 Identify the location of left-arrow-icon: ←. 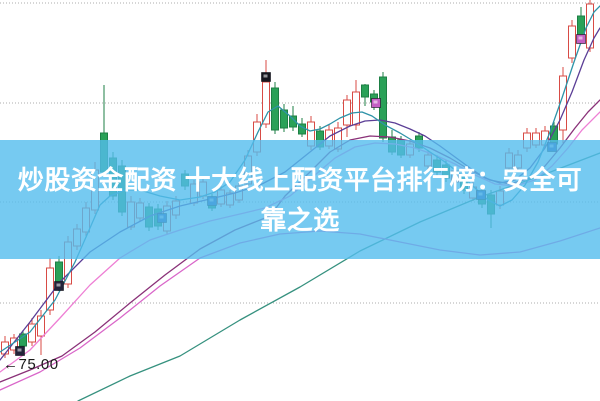
(11, 364).